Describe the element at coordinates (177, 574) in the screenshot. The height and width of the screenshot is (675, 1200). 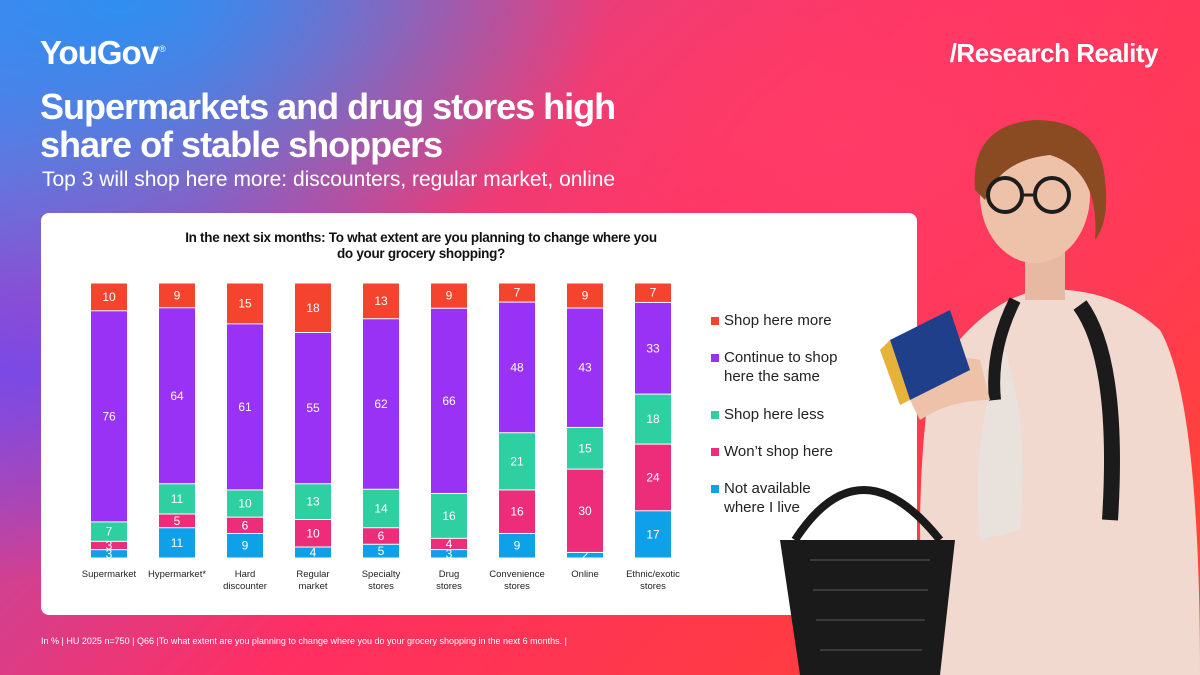
I see `category-label: Hypermarket*` at that location.